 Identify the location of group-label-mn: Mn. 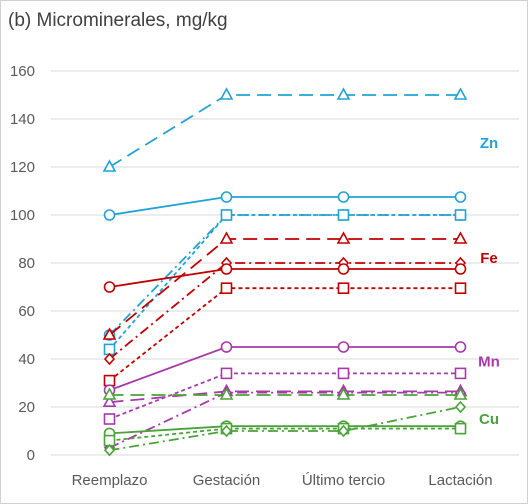
(489, 361).